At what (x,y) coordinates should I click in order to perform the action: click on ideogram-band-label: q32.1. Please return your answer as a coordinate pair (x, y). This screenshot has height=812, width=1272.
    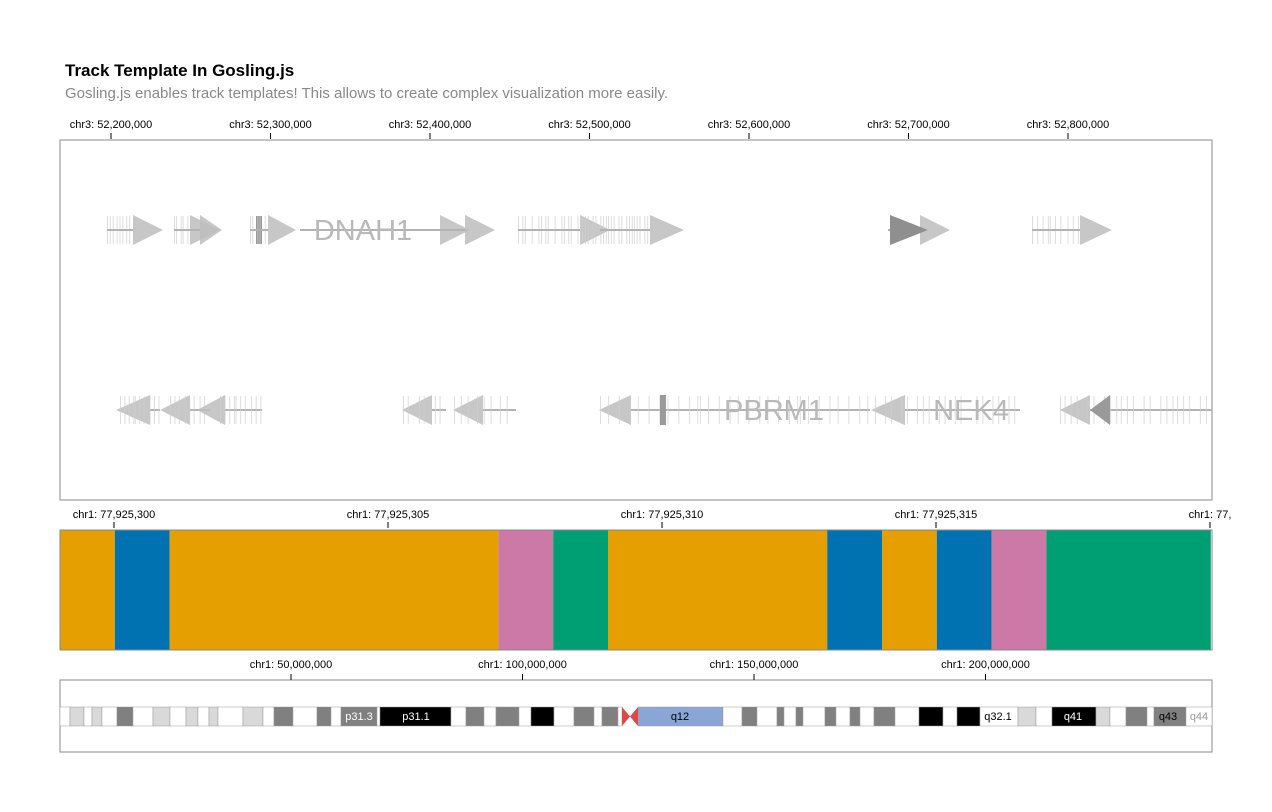
    Looking at the image, I should click on (998, 717).